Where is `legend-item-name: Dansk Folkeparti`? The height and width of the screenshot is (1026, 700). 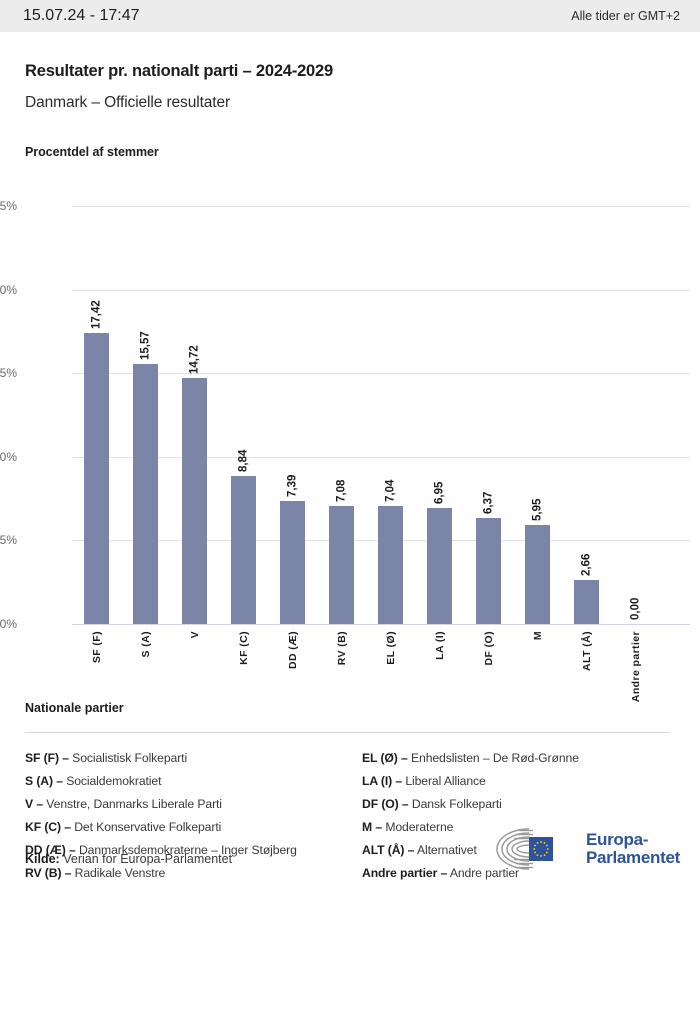 legend-item-name: Dansk Folkeparti is located at coordinates (455, 804).